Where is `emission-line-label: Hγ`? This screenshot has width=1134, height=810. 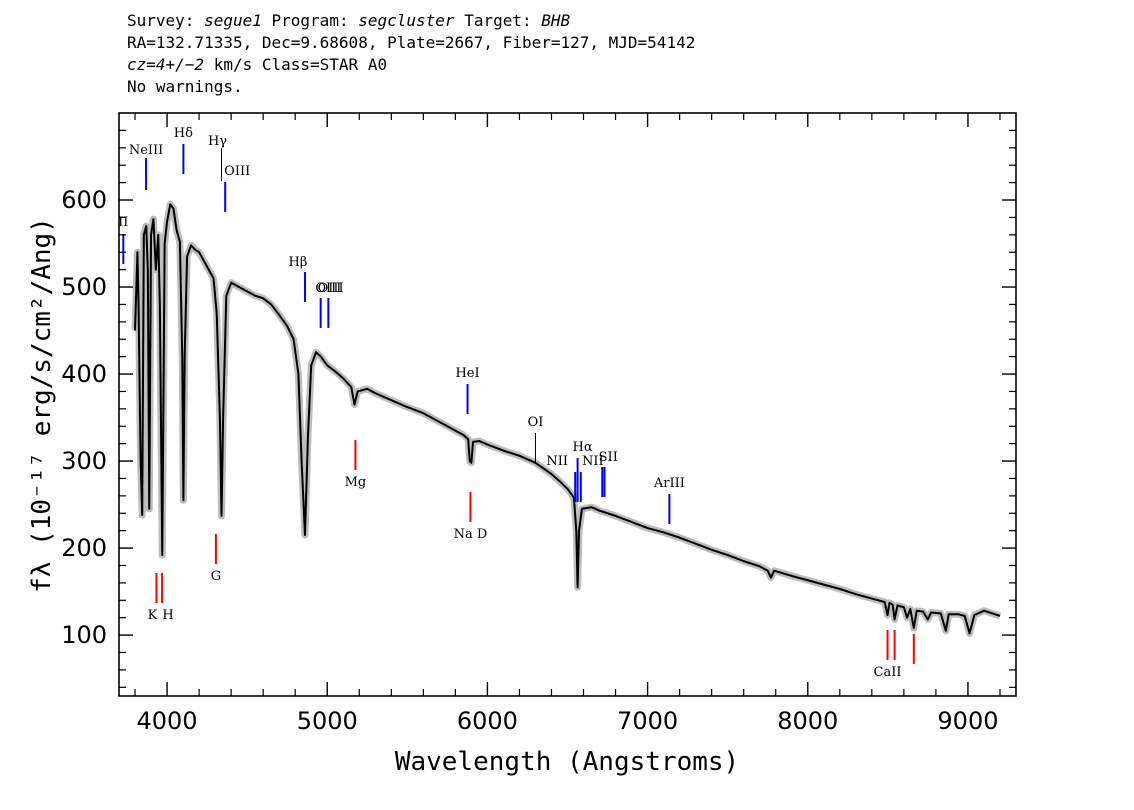
emission-line-label: Hγ is located at coordinates (217, 141).